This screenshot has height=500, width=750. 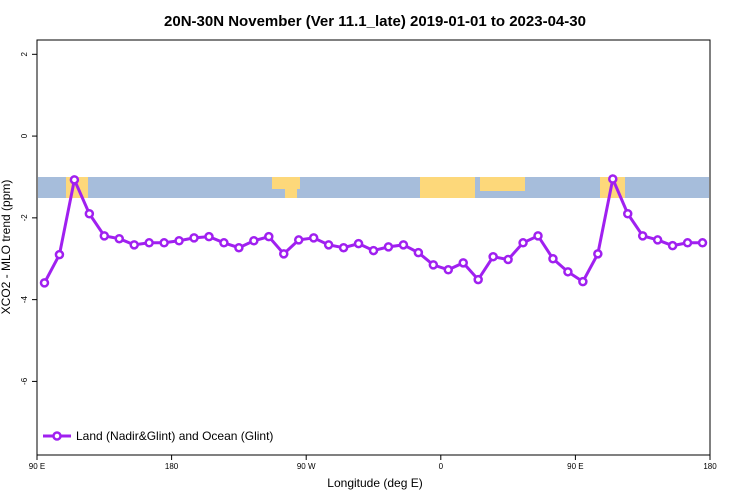 What do you see at coordinates (24, 218) in the screenshot?
I see `y-tick-label: -2` at bounding box center [24, 218].